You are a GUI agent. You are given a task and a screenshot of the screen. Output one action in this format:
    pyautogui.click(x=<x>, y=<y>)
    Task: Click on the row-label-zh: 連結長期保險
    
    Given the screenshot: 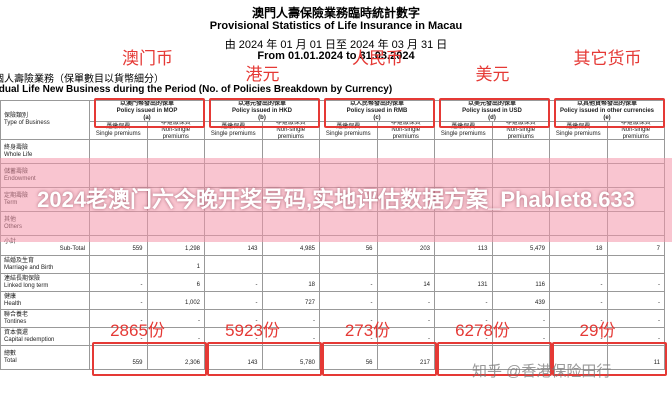 What is the action you would take?
    pyautogui.click(x=22, y=278)
    